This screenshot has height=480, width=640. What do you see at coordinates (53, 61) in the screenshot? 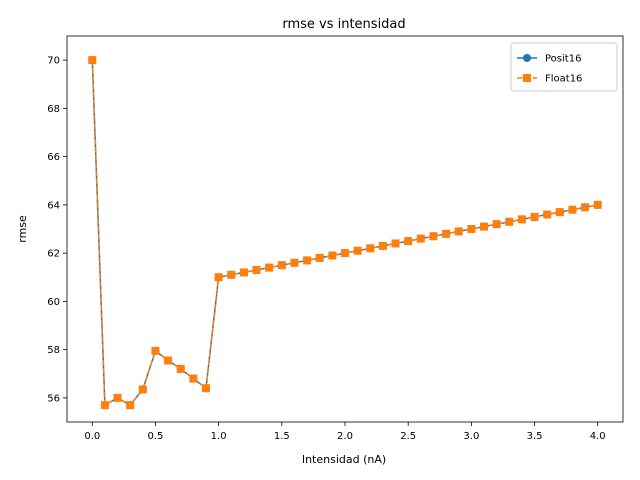
I see `y-tick-label: 70` at bounding box center [53, 61].